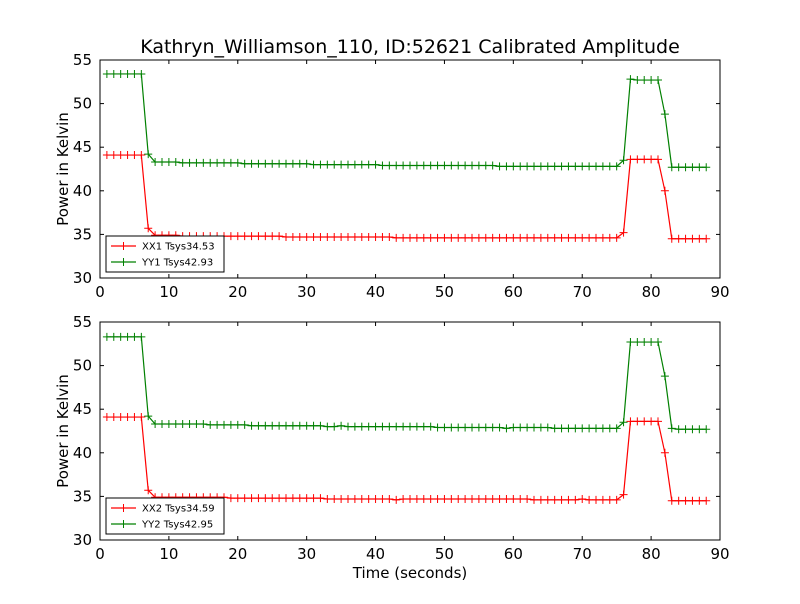 Image resolution: width=800 pixels, height=604 pixels. I want to click on x-tick-label: 10, so click(168, 292).